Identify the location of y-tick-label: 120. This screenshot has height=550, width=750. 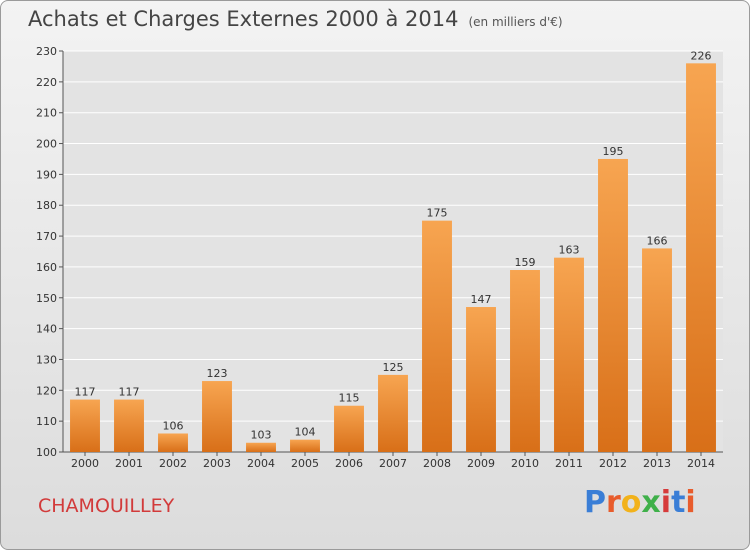
(46, 390).